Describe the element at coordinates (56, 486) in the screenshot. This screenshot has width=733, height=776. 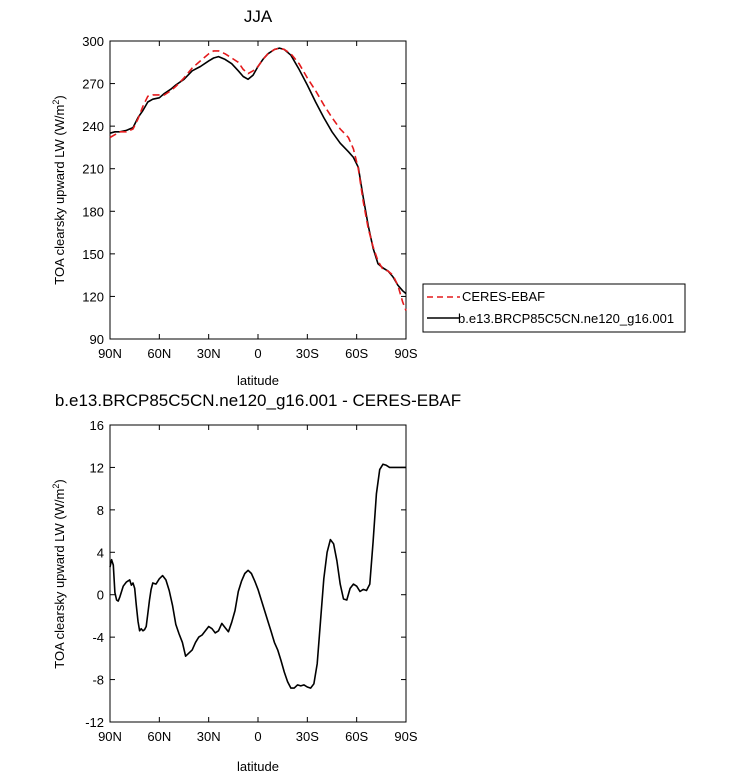
I see `y-axis-title-bottom-sup: 2` at that location.